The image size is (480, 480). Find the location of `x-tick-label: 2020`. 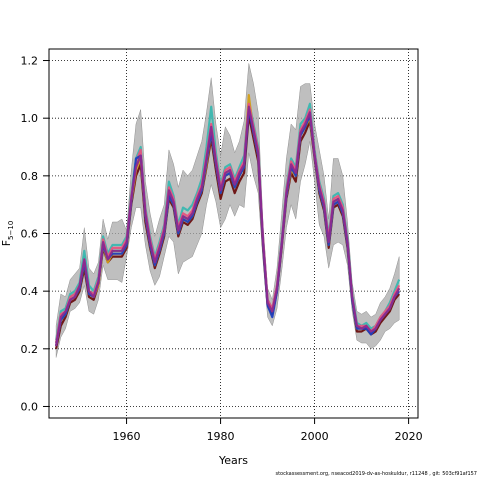

x-tick-label: 2020 is located at coordinates (409, 436).